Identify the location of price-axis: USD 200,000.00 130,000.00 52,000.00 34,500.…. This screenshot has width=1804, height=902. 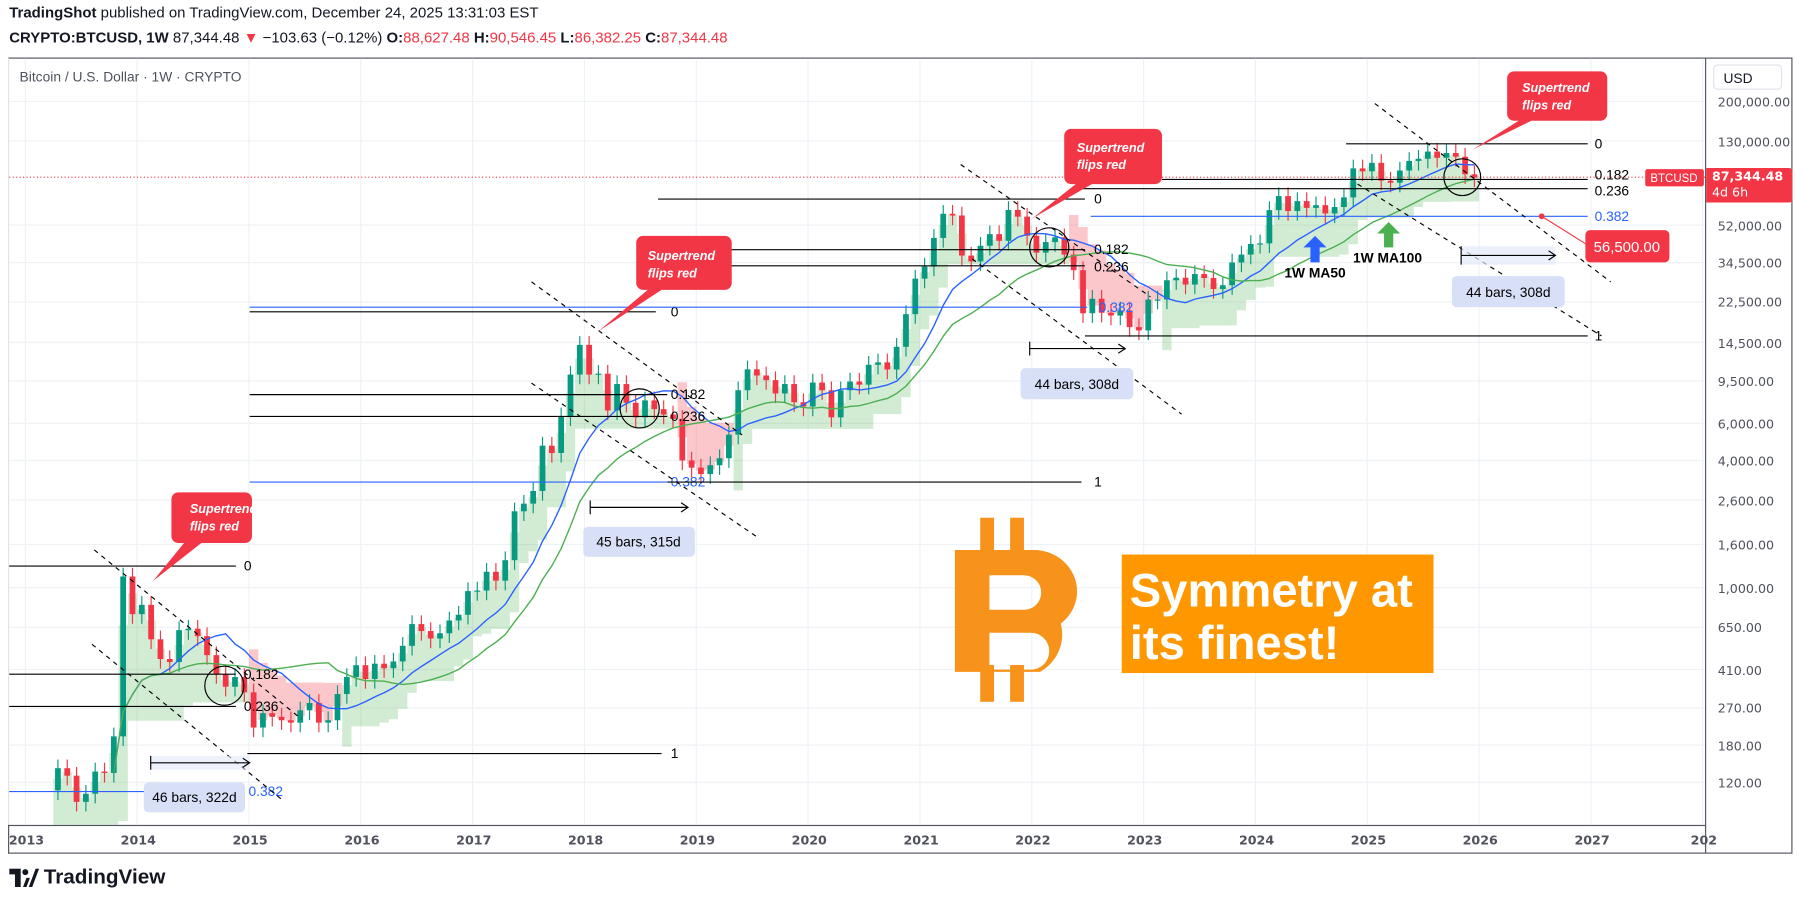
(1749, 455).